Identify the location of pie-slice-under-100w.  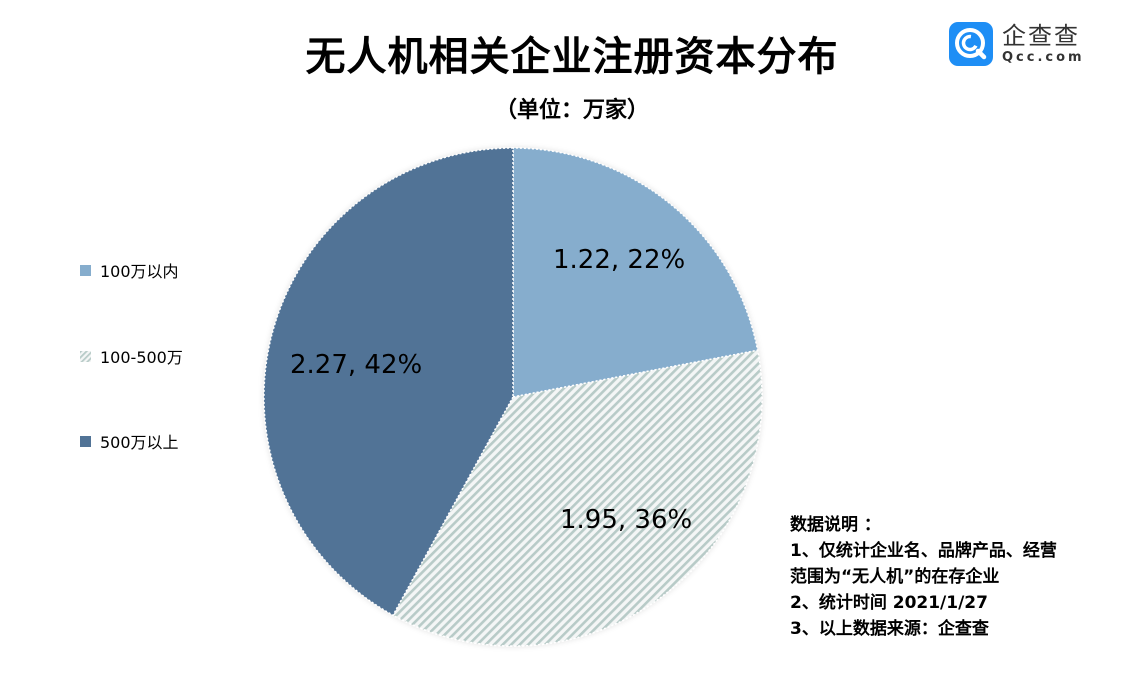
(635, 272).